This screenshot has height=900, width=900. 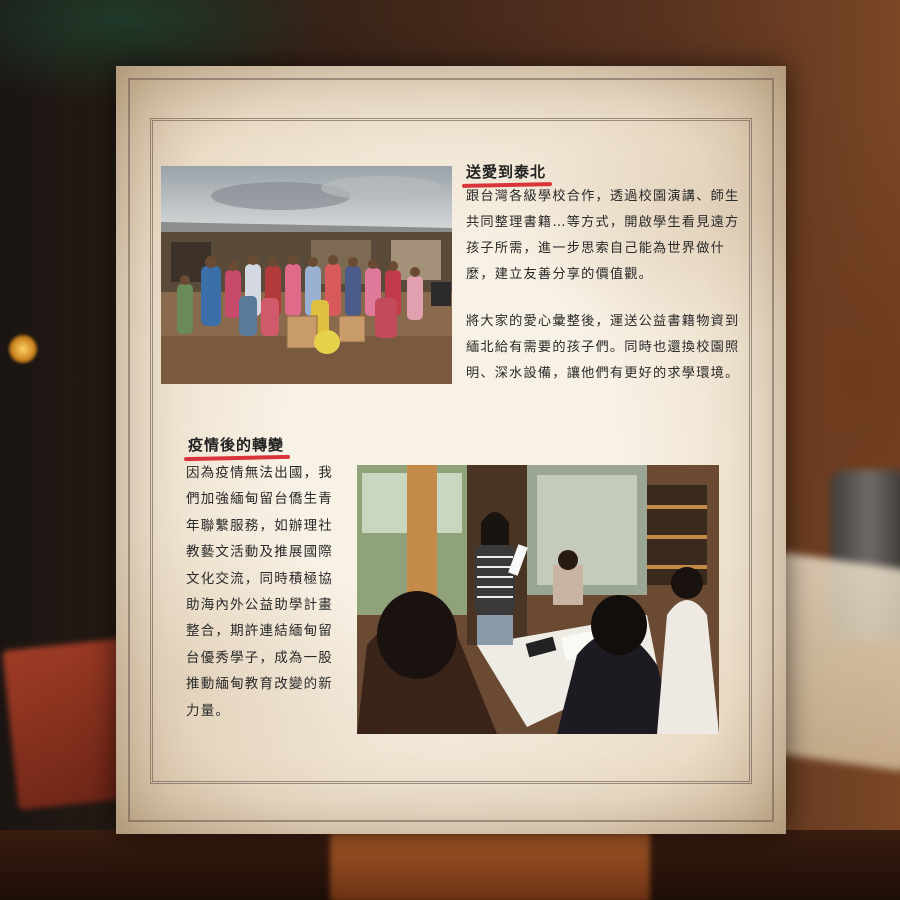 I want to click on section-title-after-pandemic: 疫情後的轉變, so click(x=237, y=448).